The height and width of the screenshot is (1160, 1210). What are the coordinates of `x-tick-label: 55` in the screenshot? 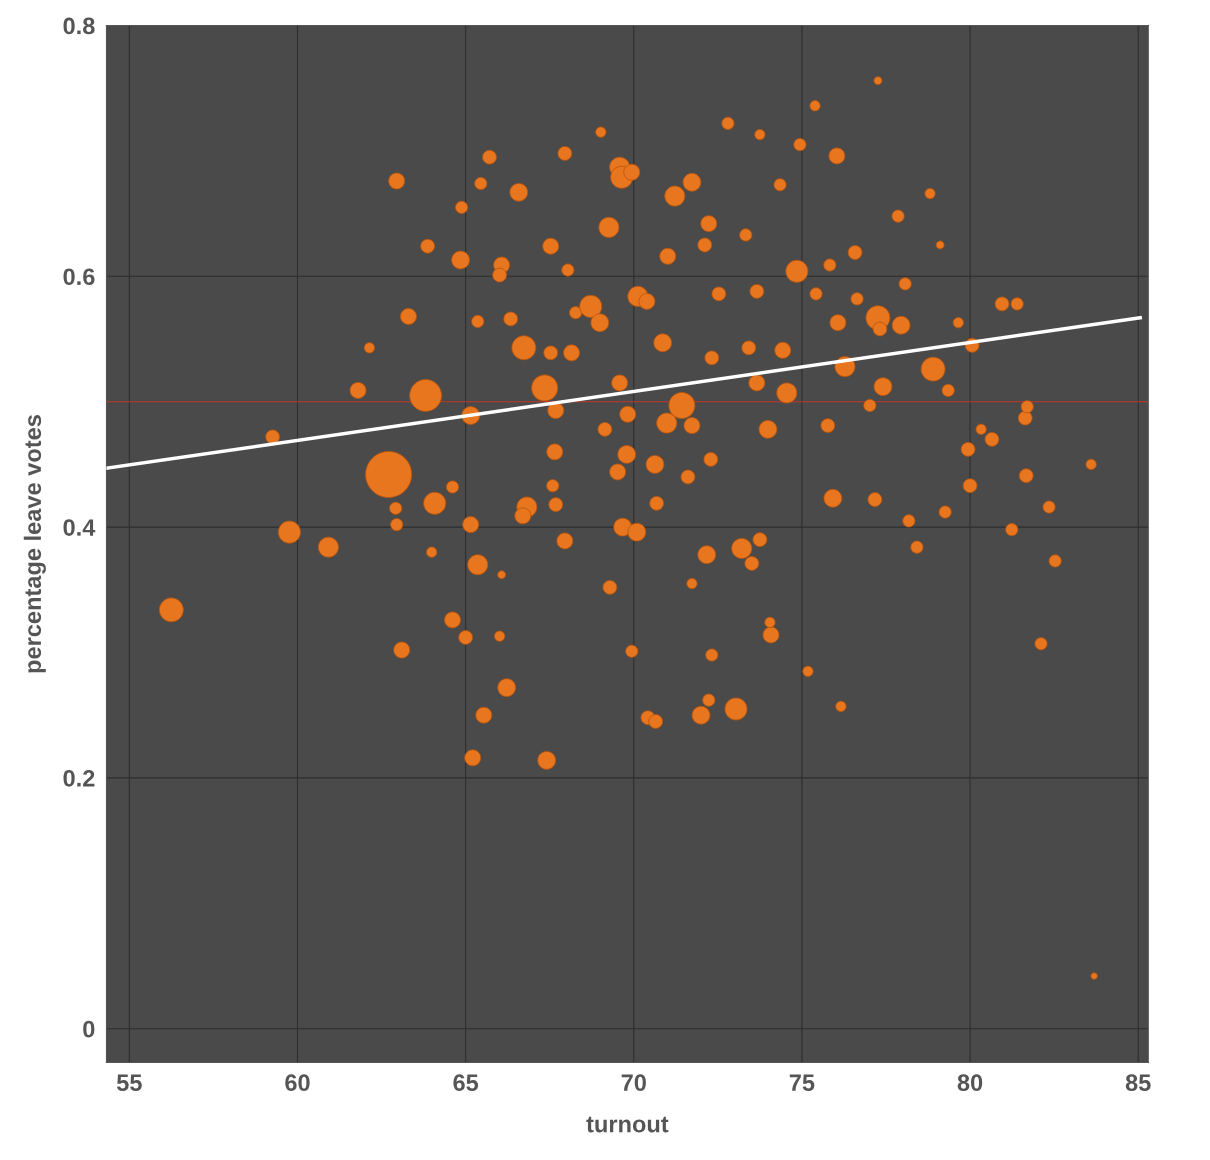 It's located at (129, 1083).